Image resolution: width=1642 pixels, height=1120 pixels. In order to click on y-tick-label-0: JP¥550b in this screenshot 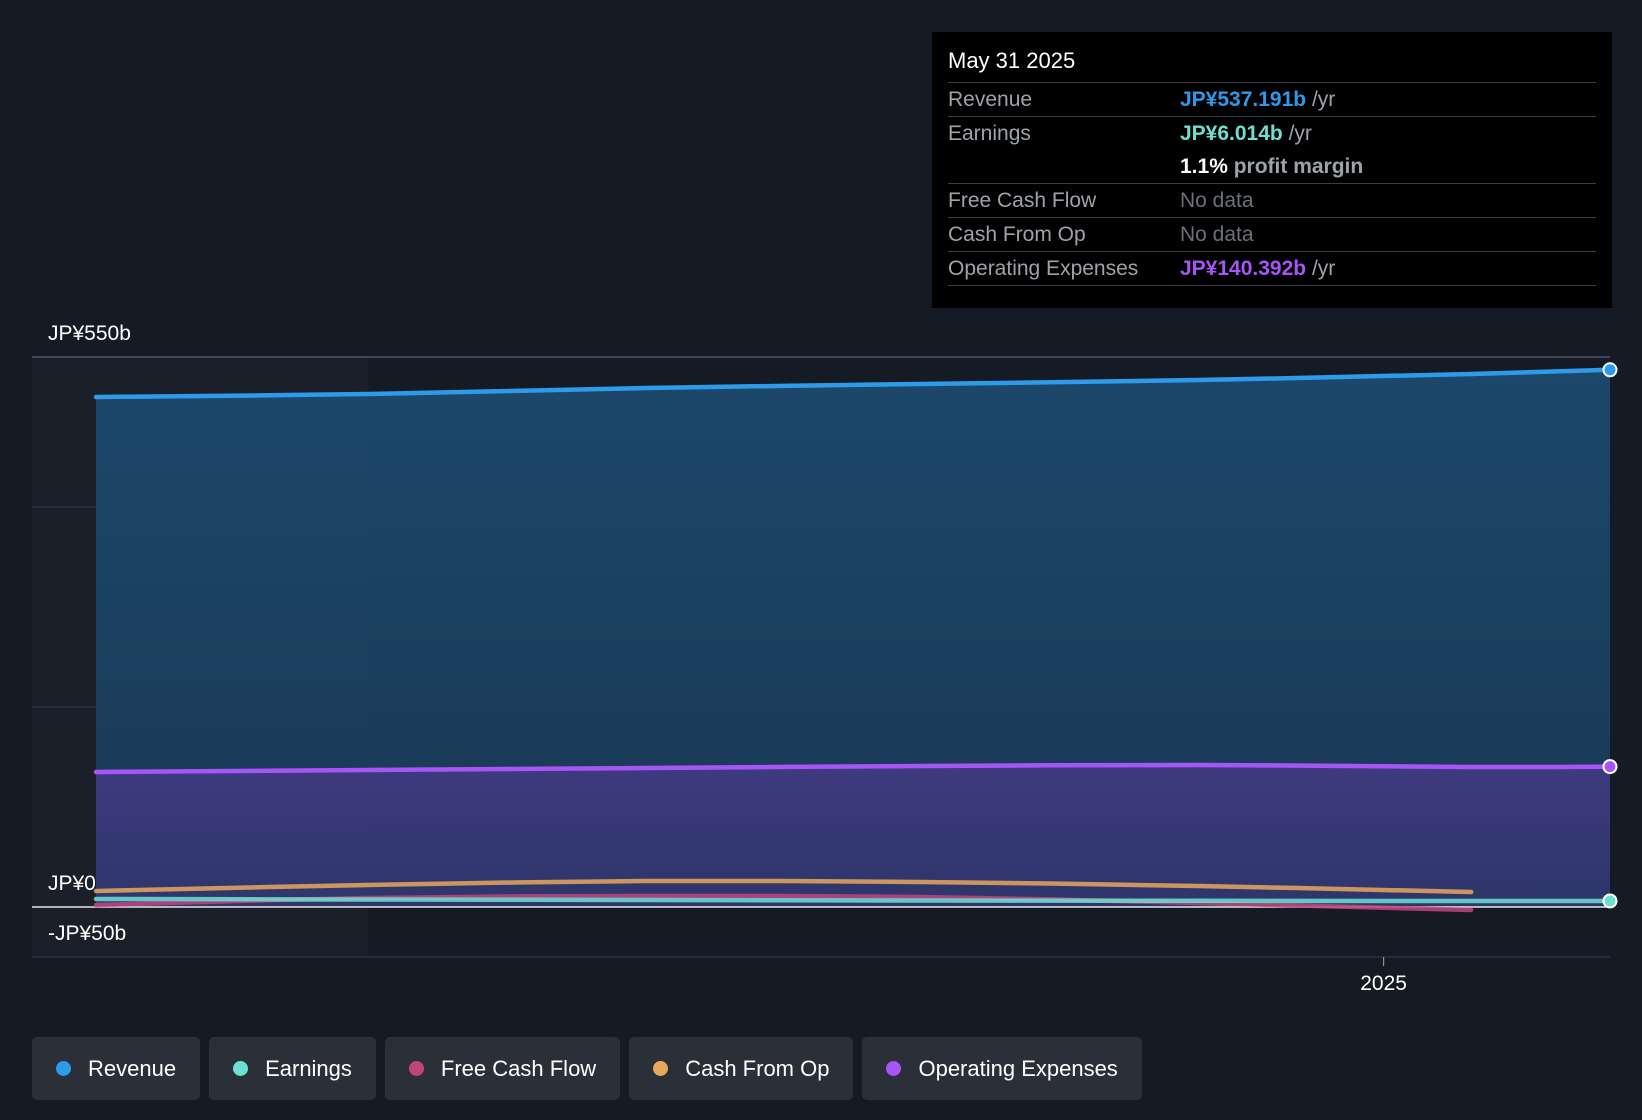, I will do `click(89, 333)`.